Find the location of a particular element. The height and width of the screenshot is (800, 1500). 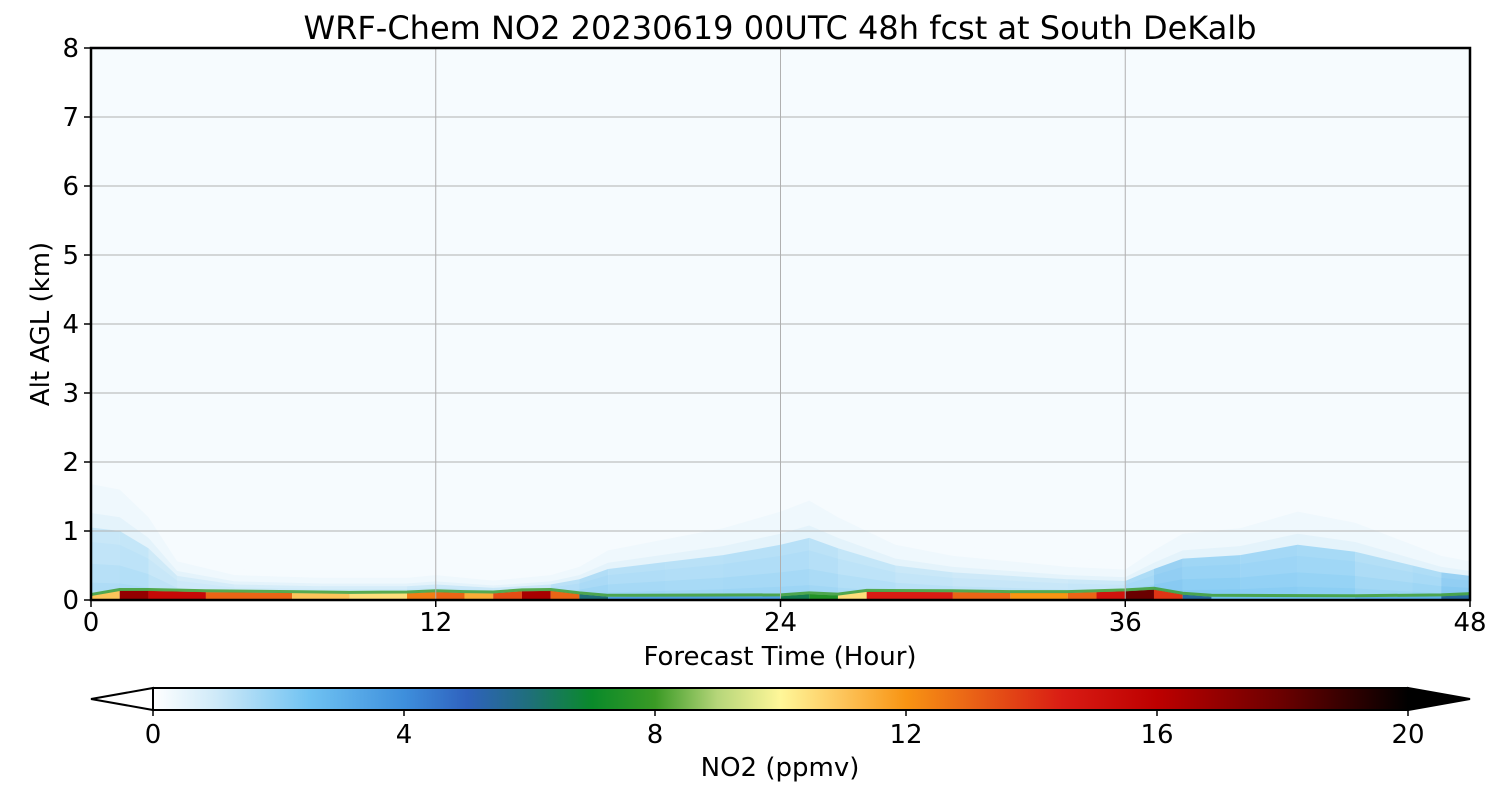

y-axis: 0 1 2 3 4 5 6 7 8 is located at coordinates (76, 325).